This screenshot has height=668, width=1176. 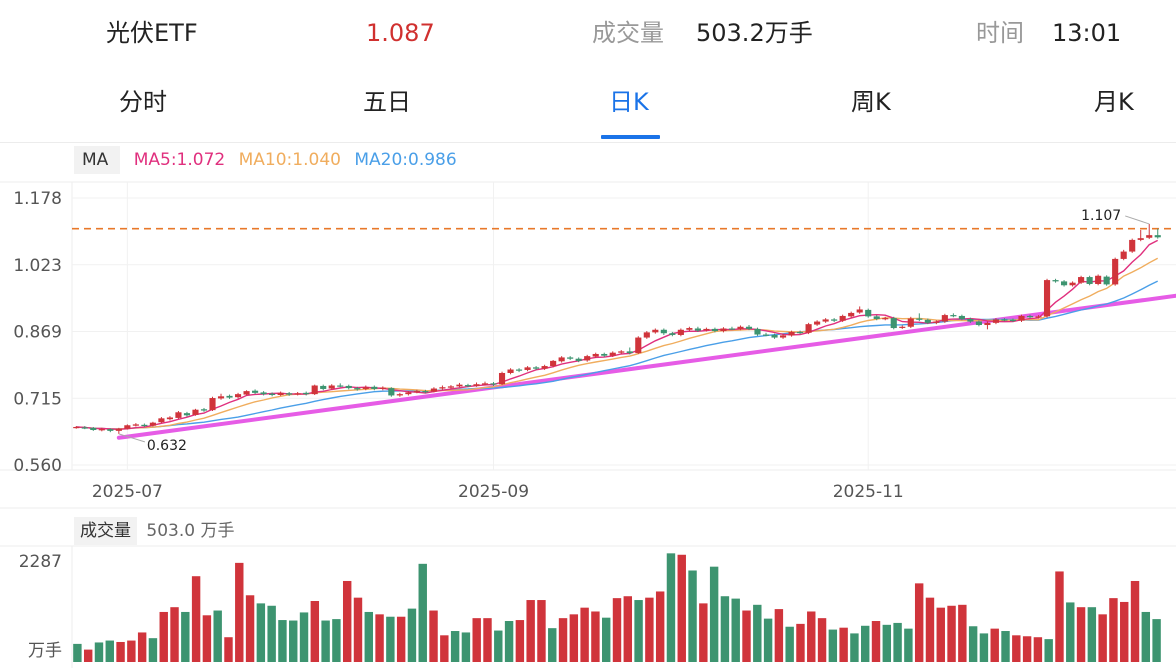 What do you see at coordinates (1000, 33) in the screenshot?
I see `time-label: 时间` at bounding box center [1000, 33].